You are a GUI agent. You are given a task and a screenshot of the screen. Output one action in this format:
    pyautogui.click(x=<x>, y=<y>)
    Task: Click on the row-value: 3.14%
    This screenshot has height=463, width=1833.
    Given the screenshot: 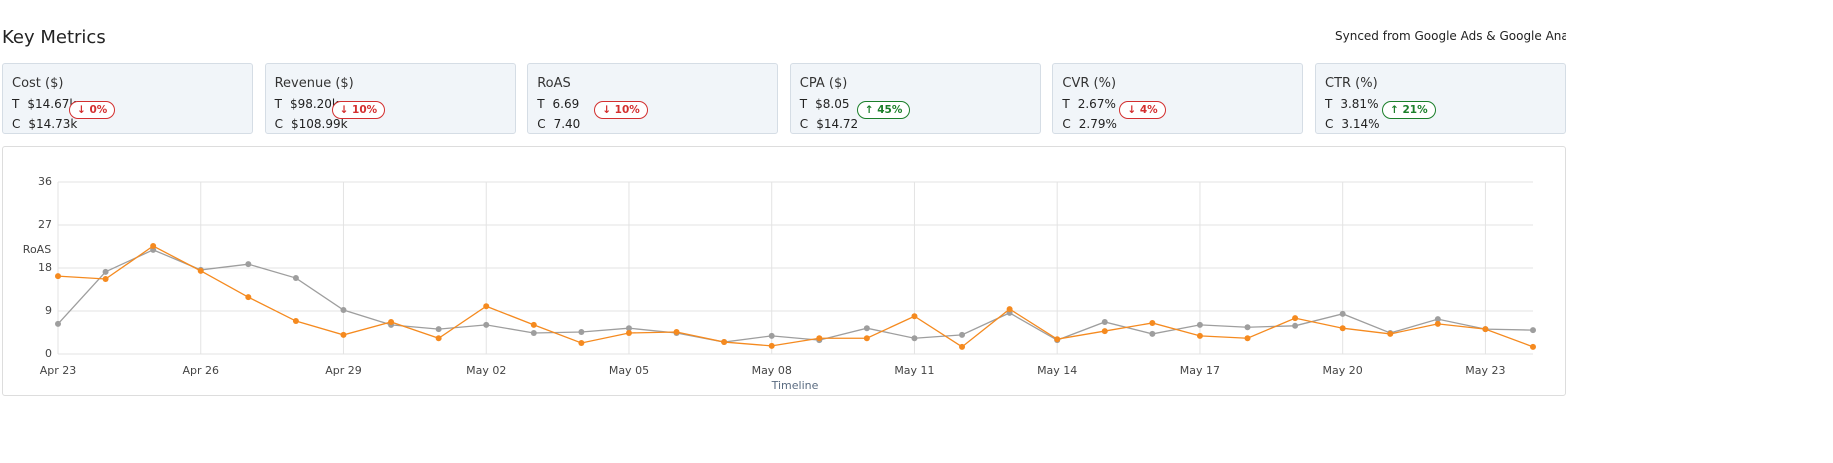 What is the action you would take?
    pyautogui.click(x=1360, y=124)
    